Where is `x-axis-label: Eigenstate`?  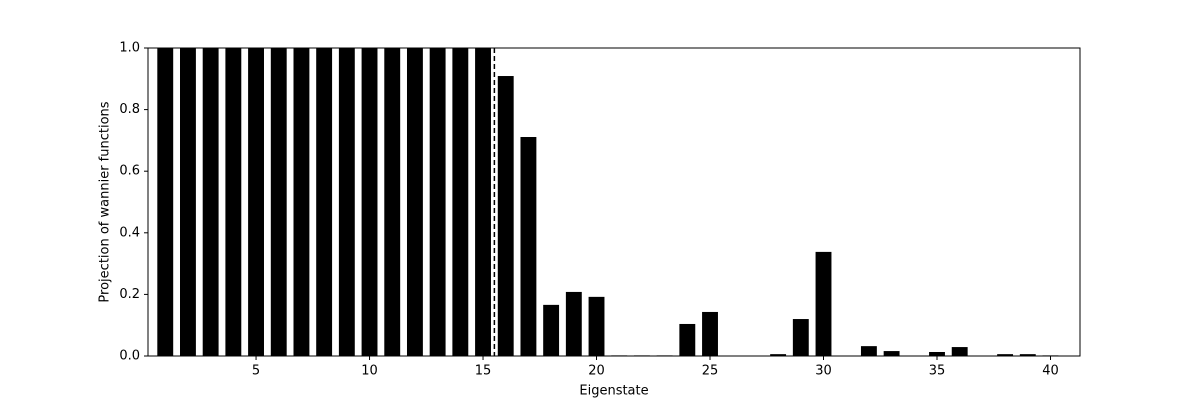
x-axis-label: Eigenstate is located at coordinates (613, 391).